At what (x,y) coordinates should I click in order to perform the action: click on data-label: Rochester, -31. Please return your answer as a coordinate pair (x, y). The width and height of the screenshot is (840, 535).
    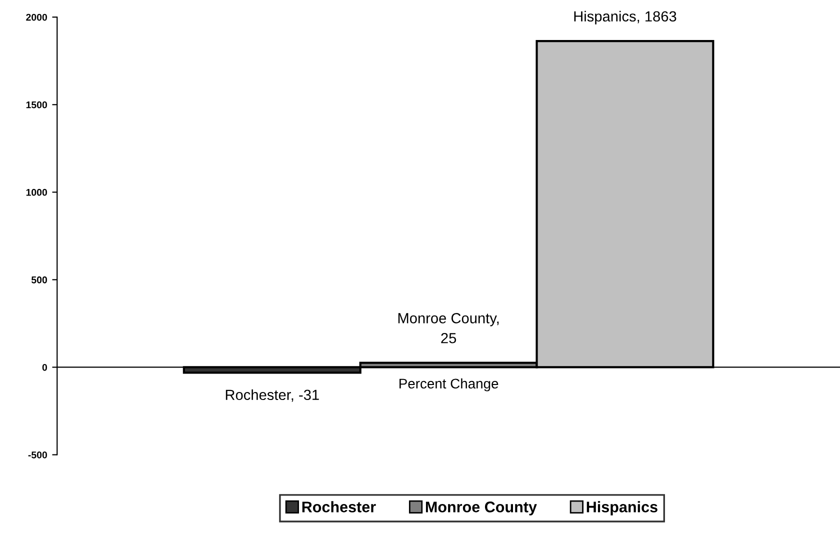
    Looking at the image, I should click on (272, 395).